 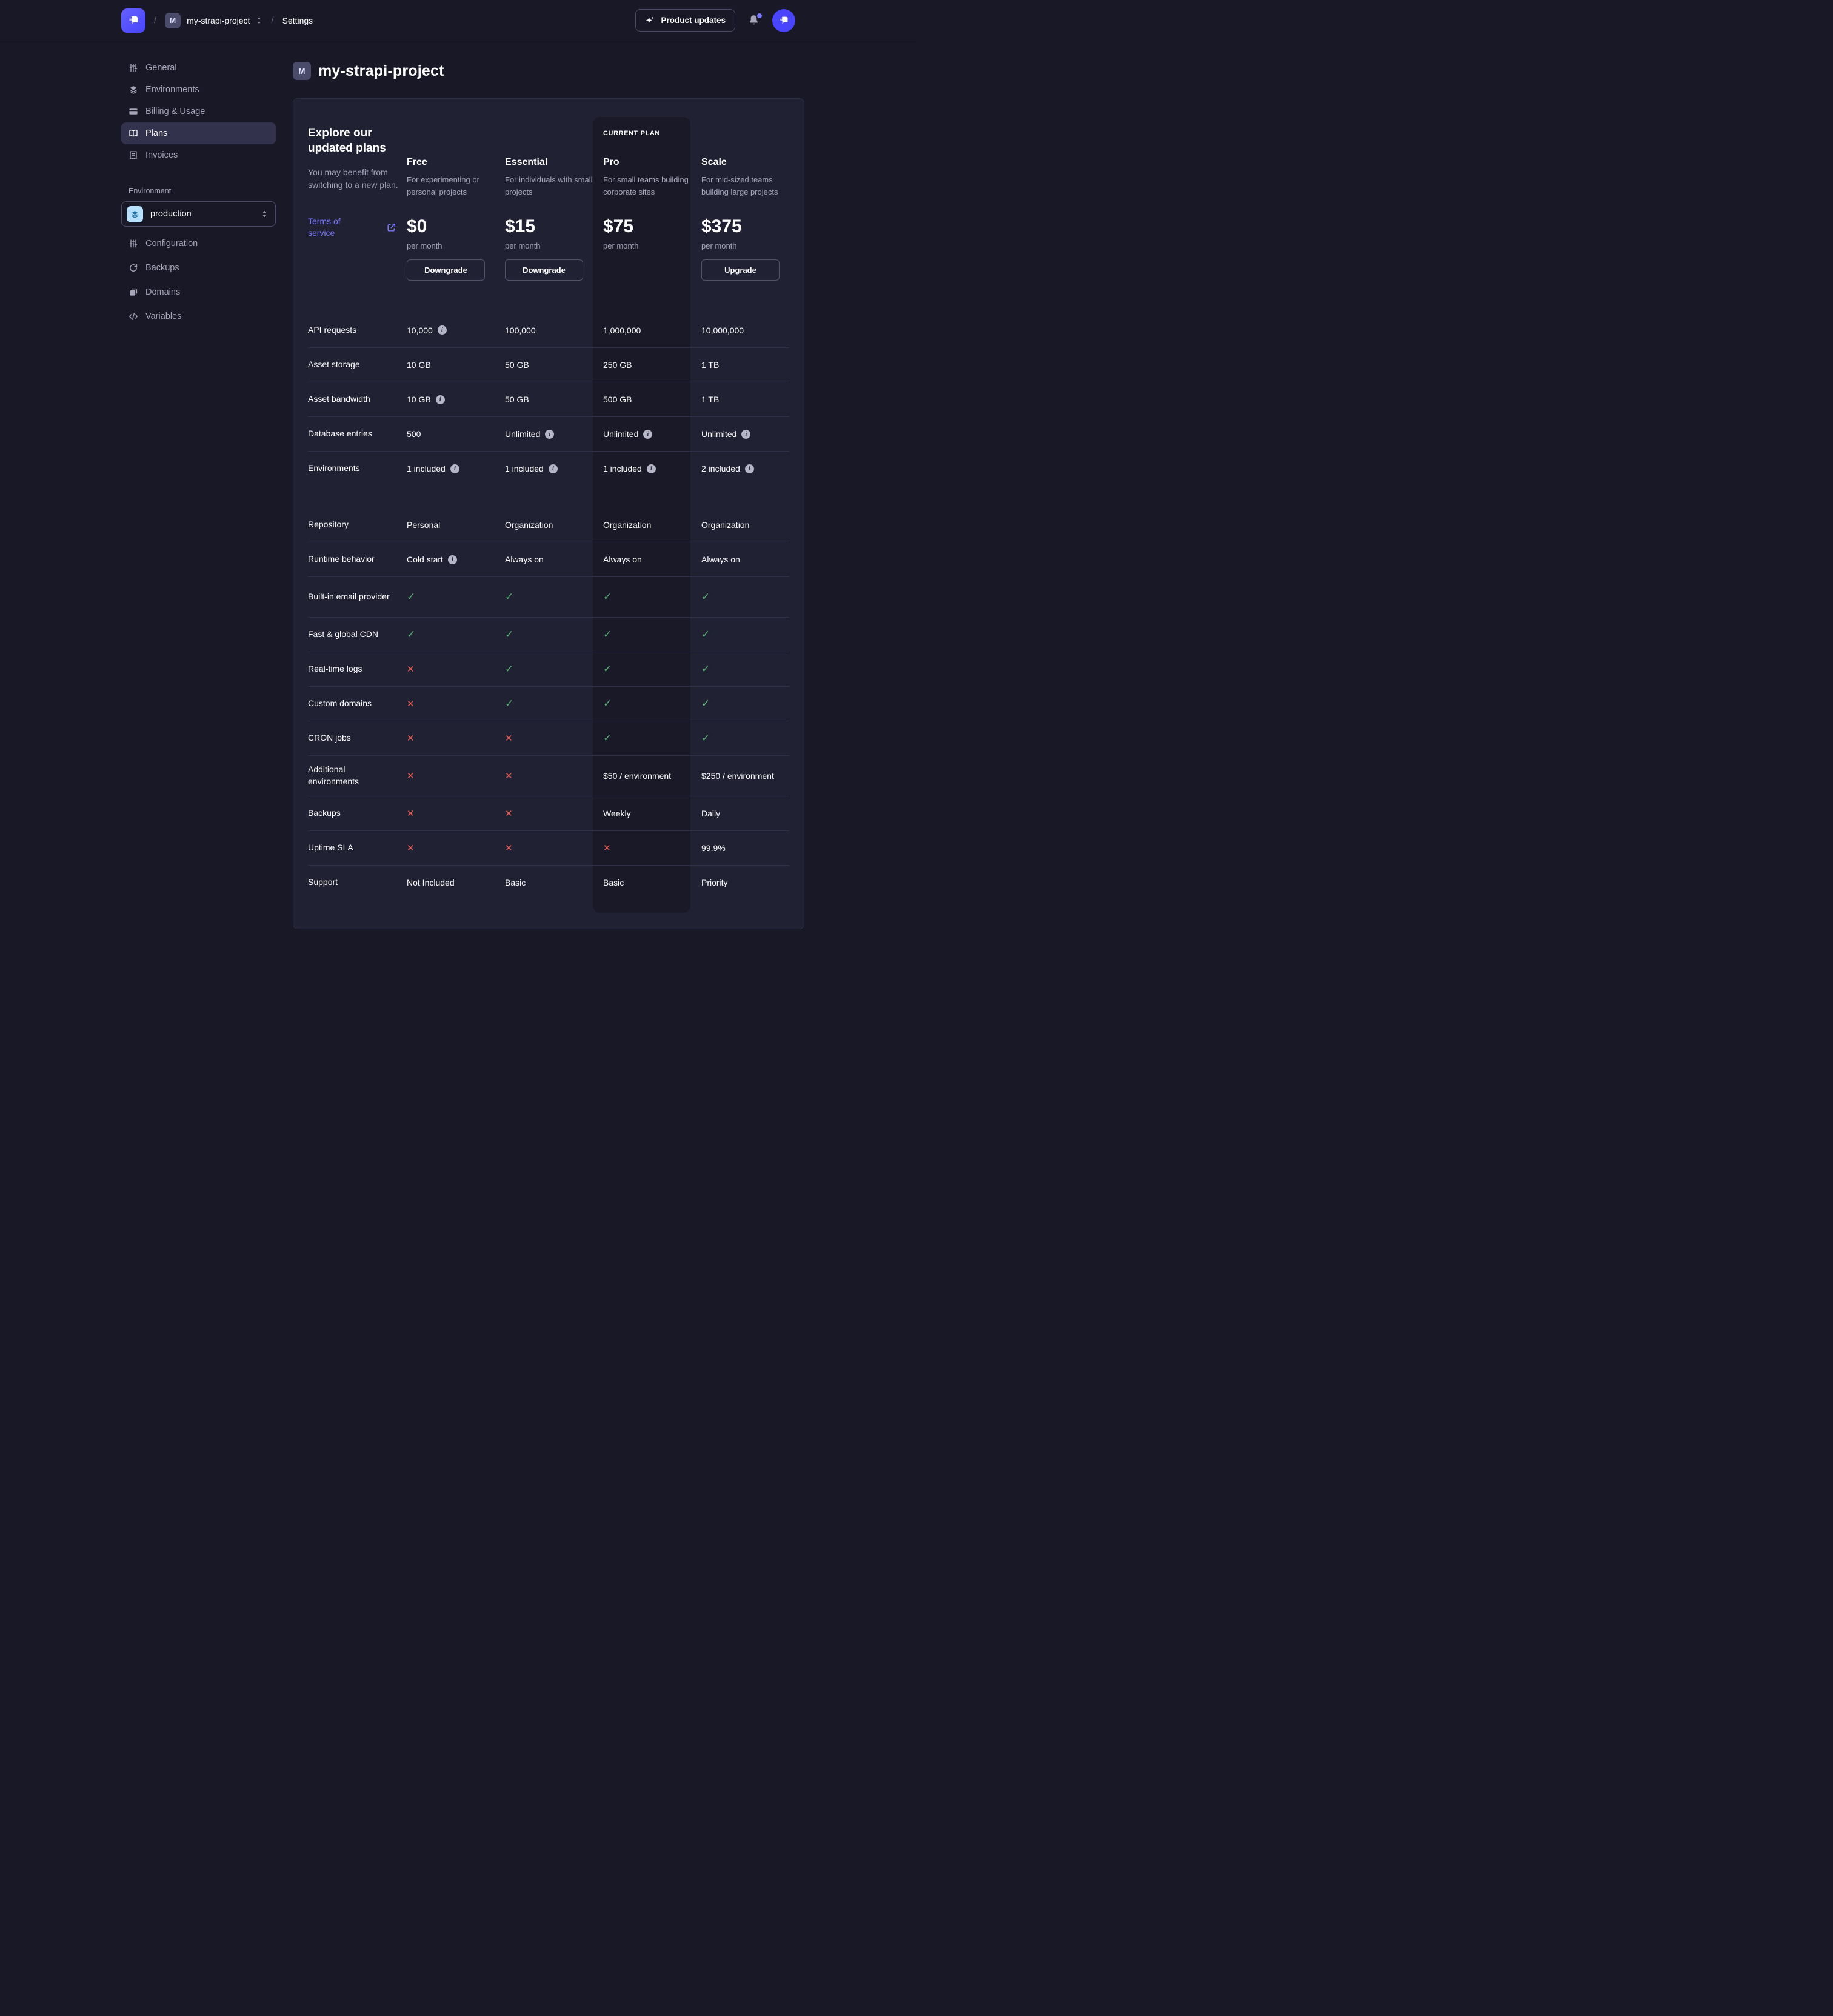 What do you see at coordinates (713, 848) in the screenshot?
I see `plan-value: 99.9%` at bounding box center [713, 848].